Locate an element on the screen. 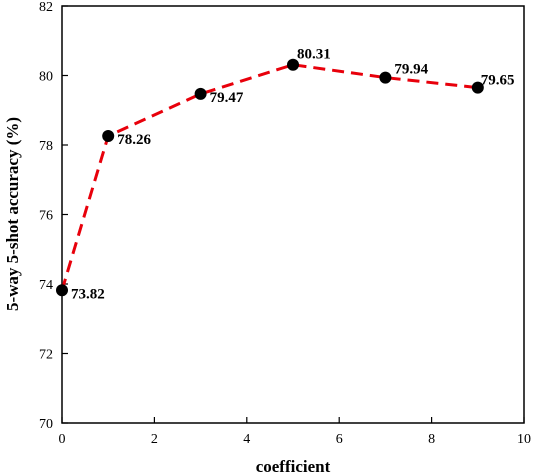 The image size is (536, 476). x-tick-label: 0 is located at coordinates (62, 439).